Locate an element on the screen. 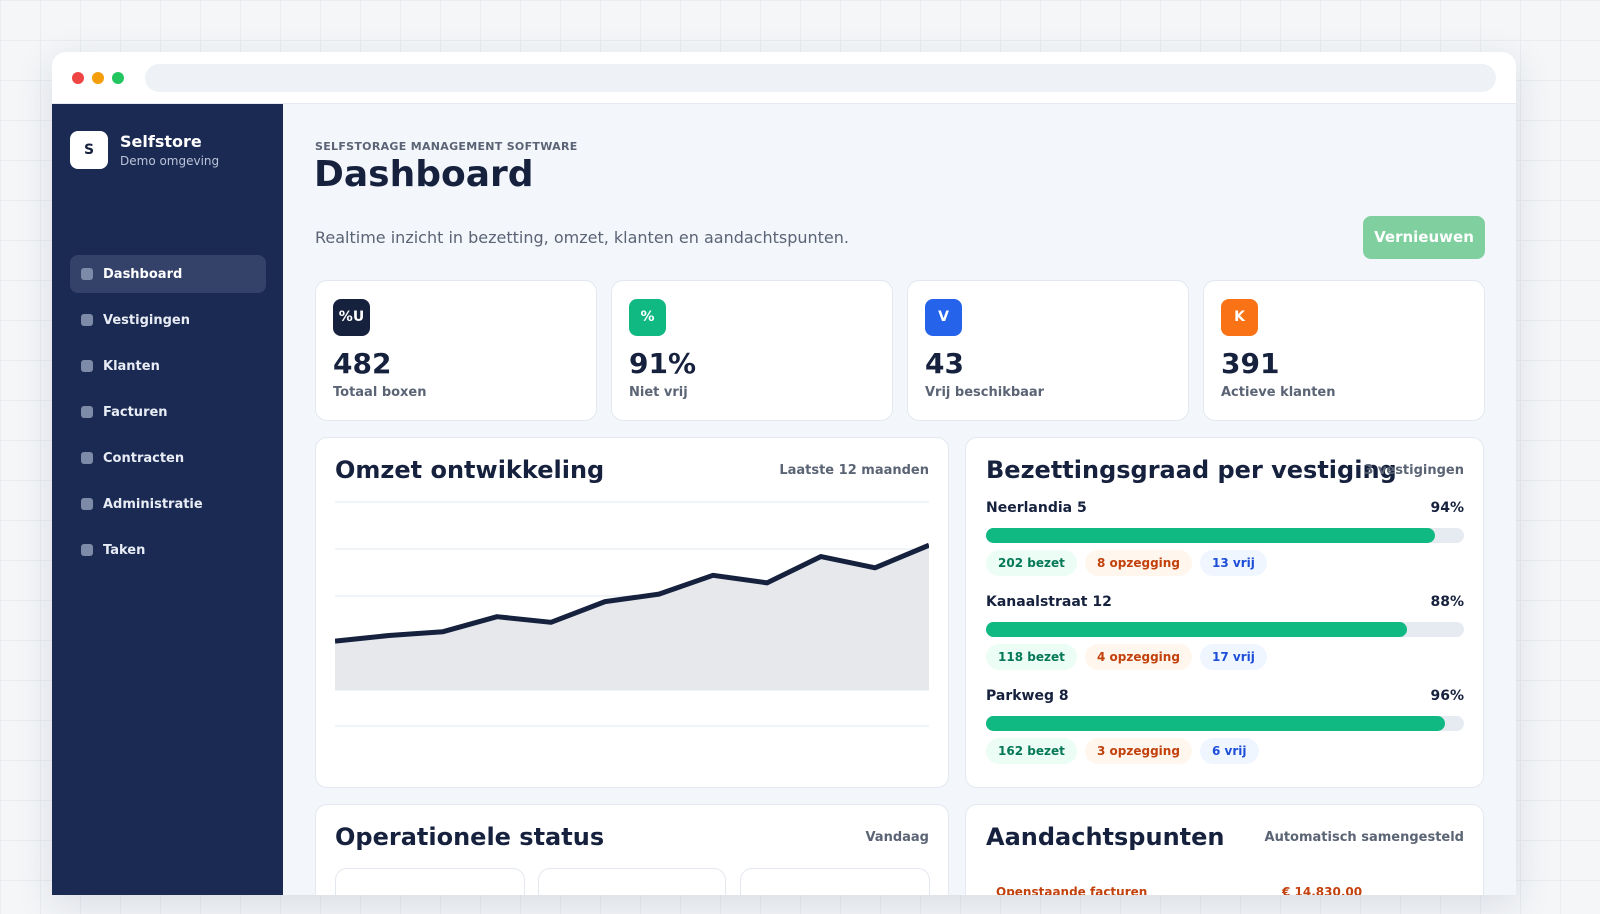 The width and height of the screenshot is (1600, 914). revenue-chart is located at coordinates (632, 614).